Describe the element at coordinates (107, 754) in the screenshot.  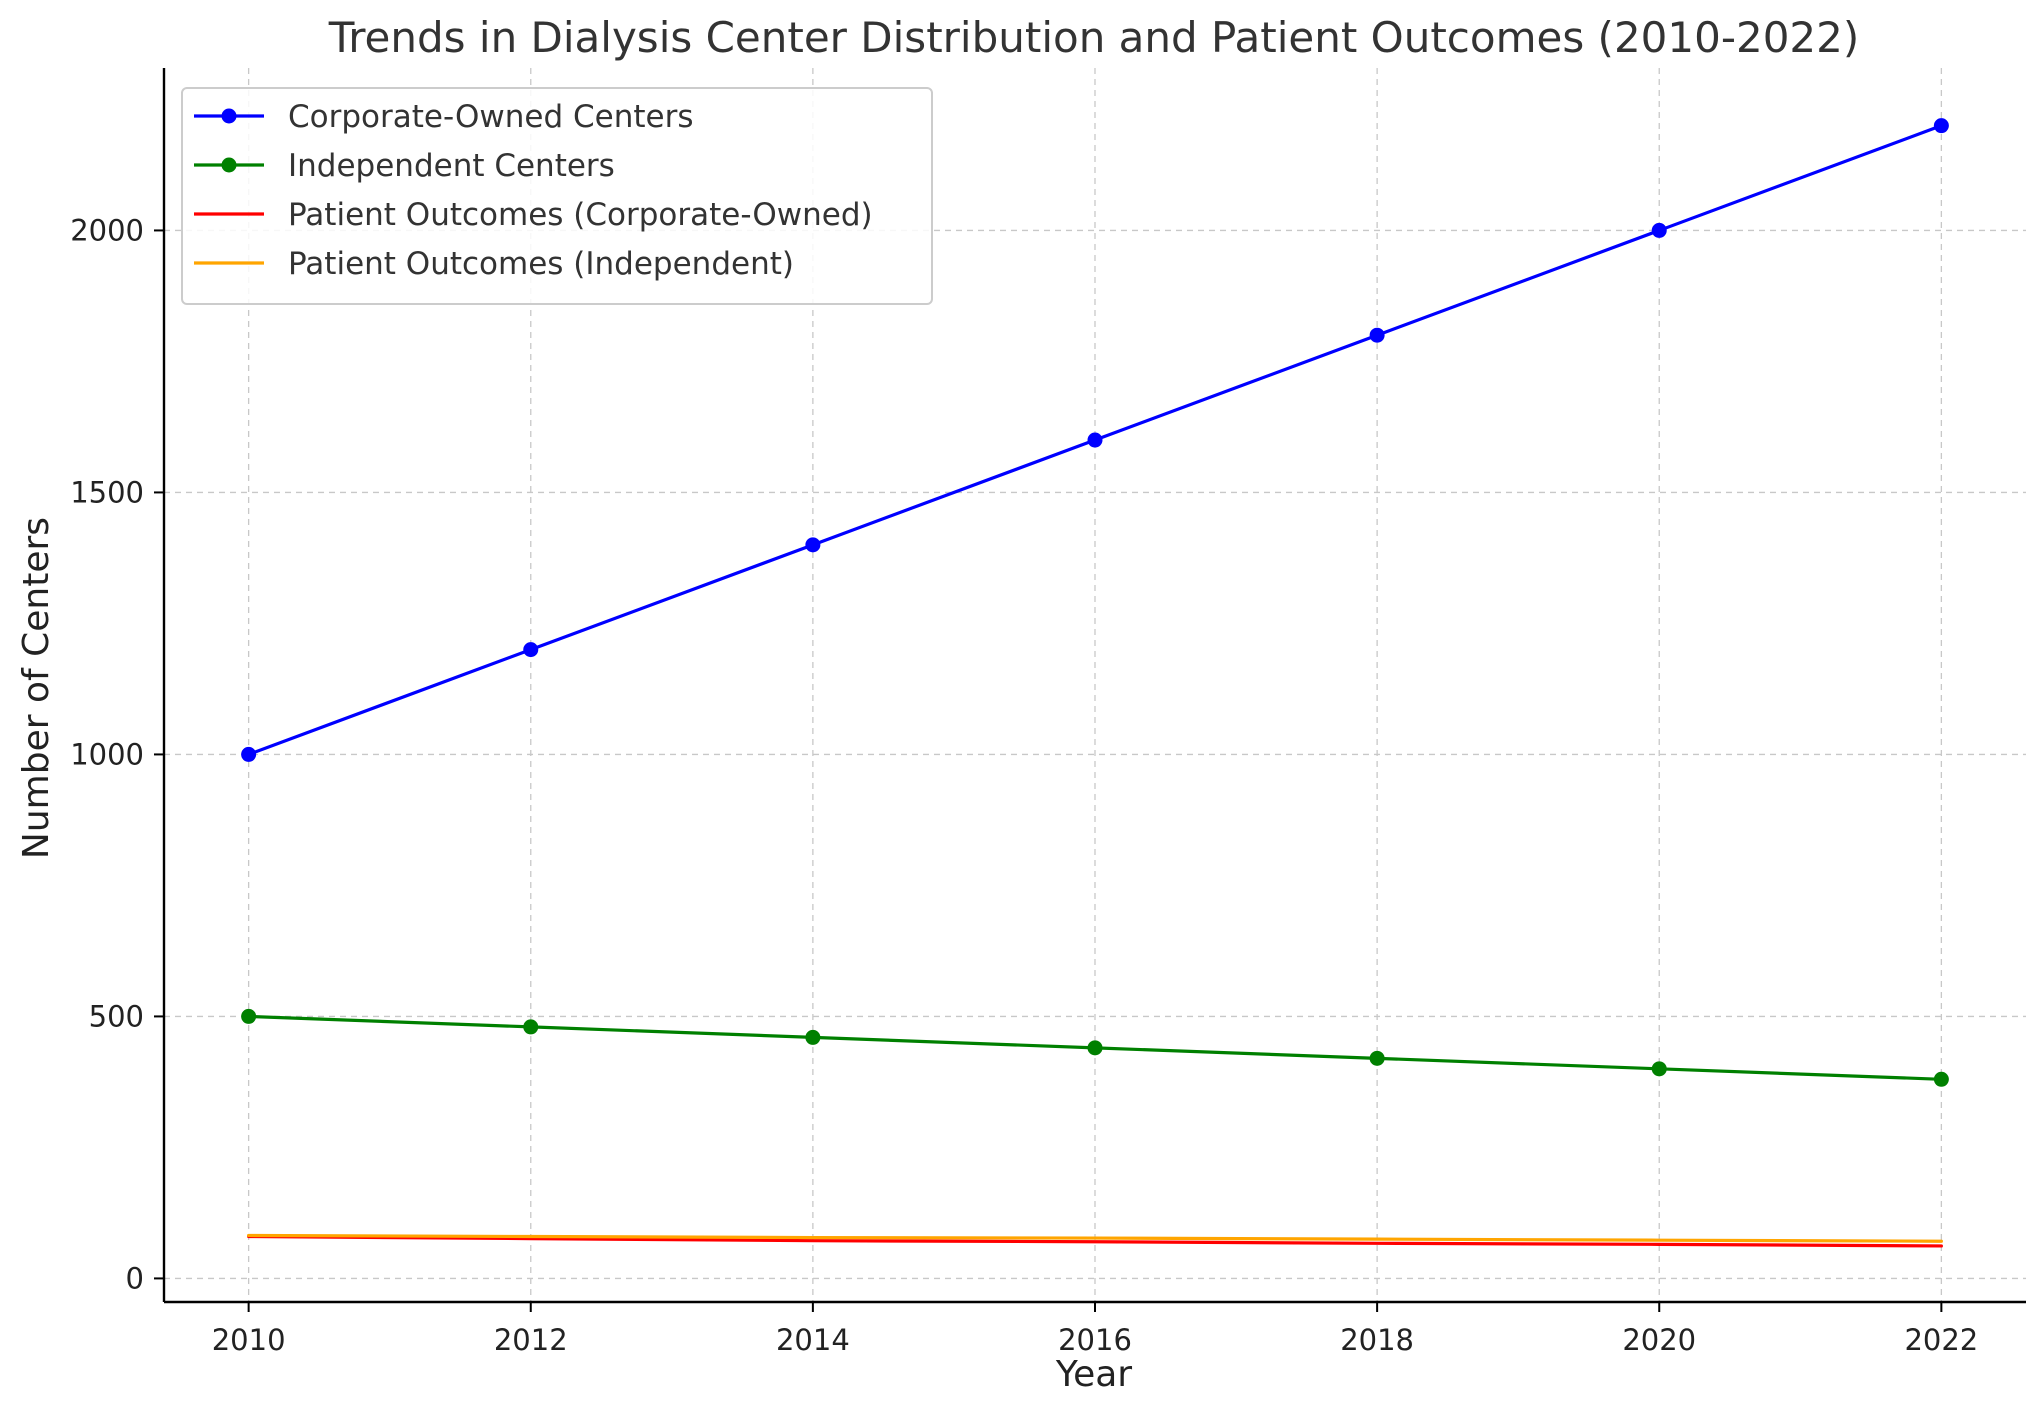
I see `y-tick-label: 1000` at that location.